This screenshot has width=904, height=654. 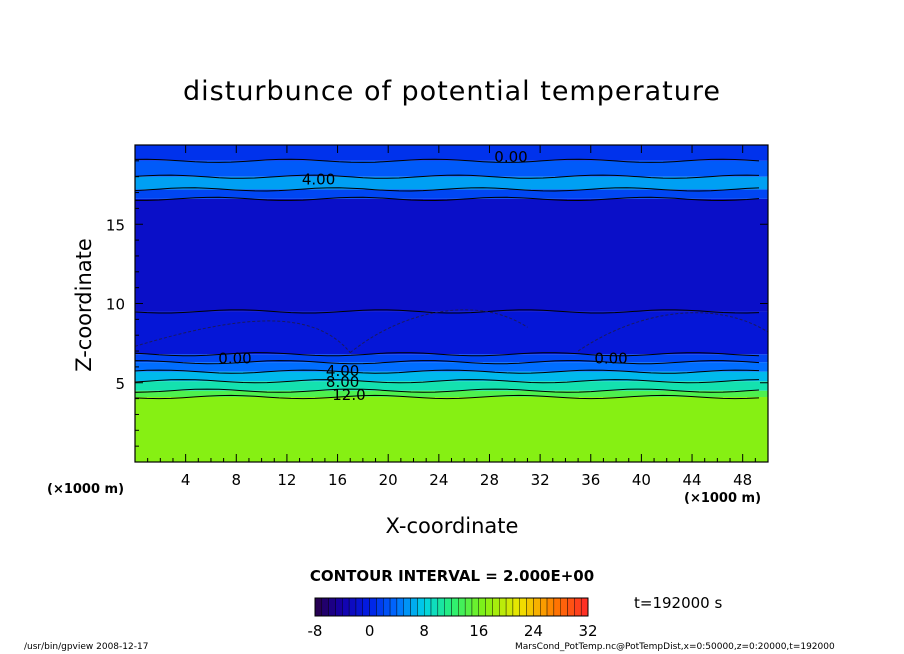 I want to click on contour-interval-text: CONTOUR INTERVAL = 2.000E+00, so click(x=452, y=576).